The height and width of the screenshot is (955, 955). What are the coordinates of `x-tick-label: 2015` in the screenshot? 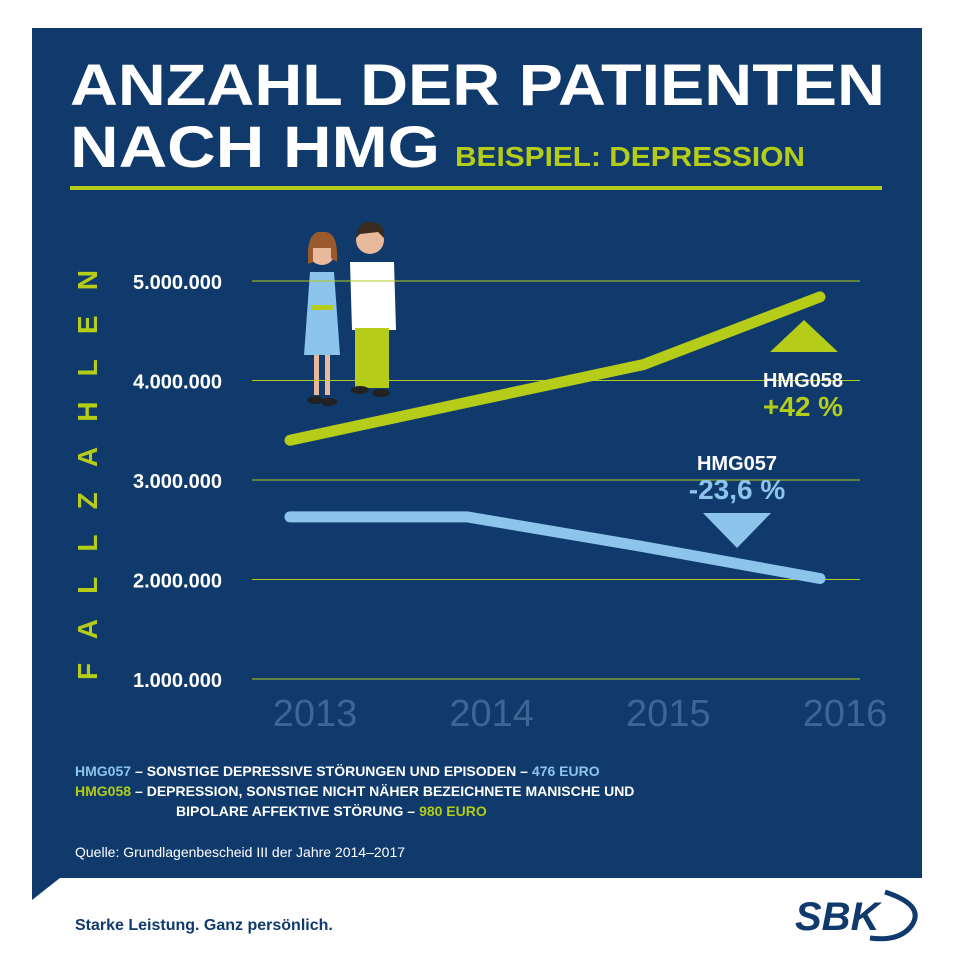 It's located at (668, 714).